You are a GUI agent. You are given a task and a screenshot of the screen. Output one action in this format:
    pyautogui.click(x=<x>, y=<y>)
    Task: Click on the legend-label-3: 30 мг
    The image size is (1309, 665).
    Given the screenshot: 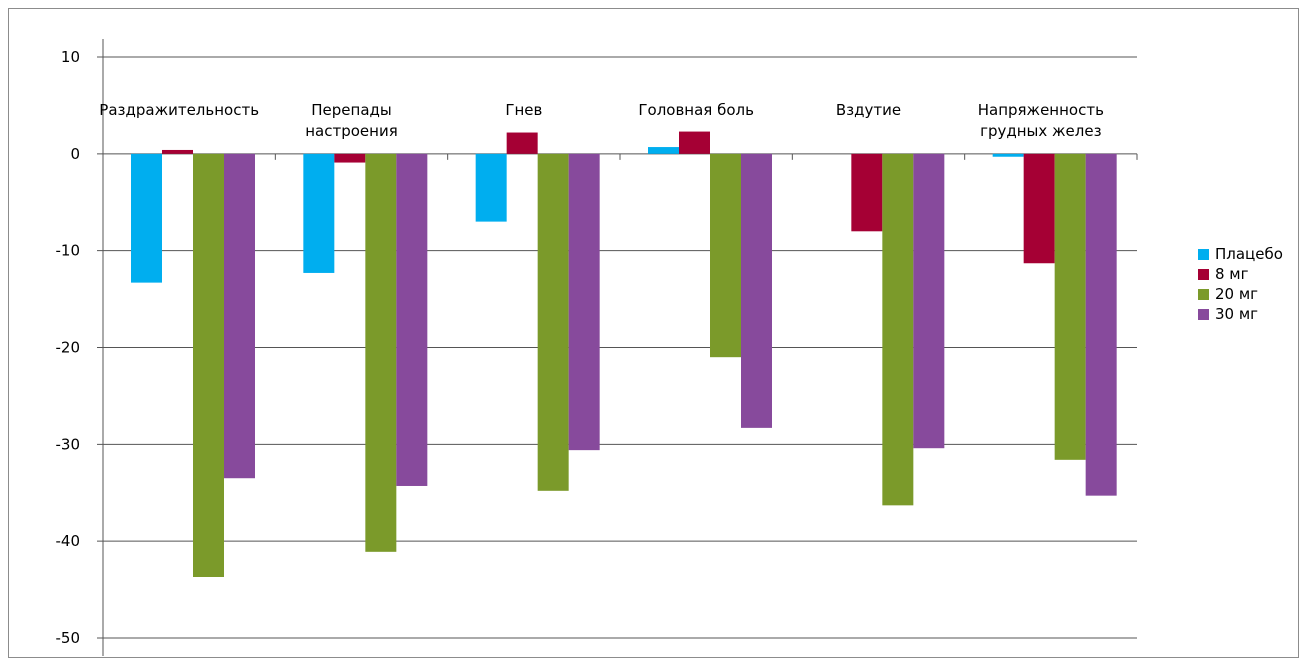 What is the action you would take?
    pyautogui.click(x=1236, y=314)
    